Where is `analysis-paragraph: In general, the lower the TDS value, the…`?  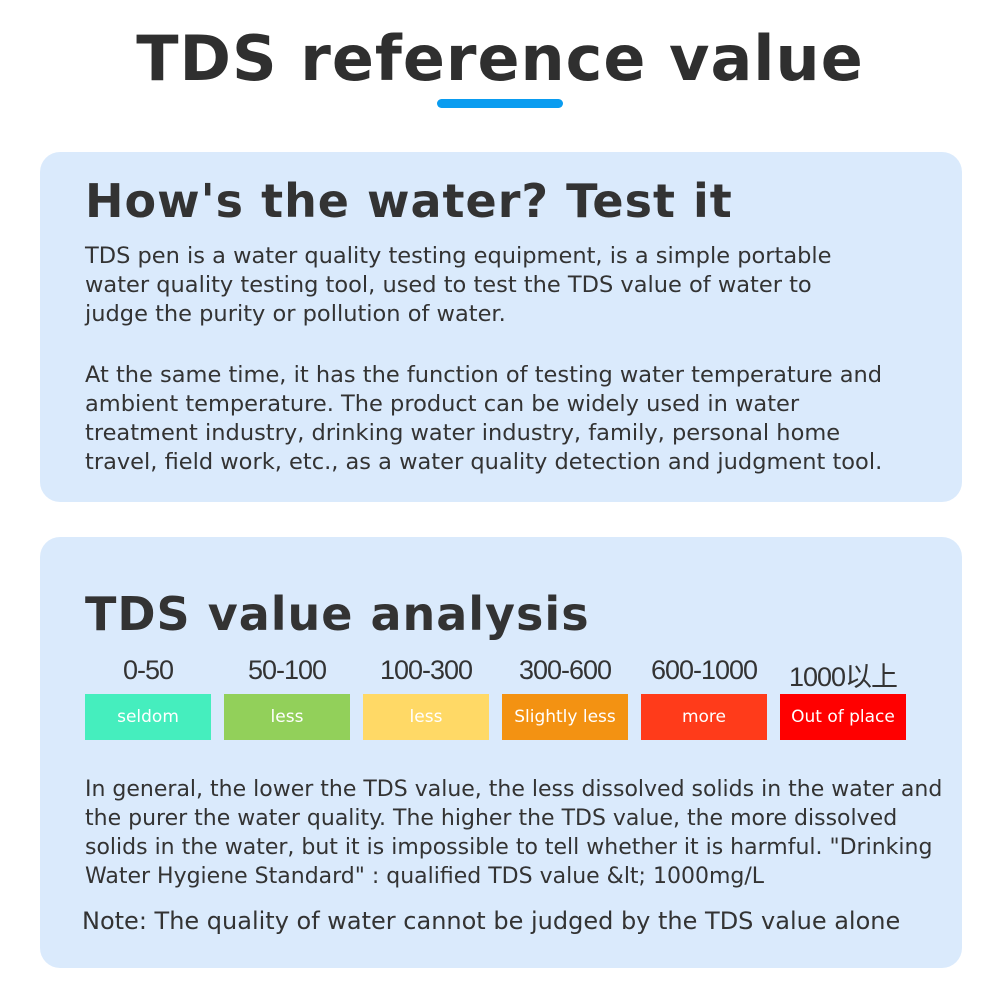 analysis-paragraph: In general, the lower the TDS value, the… is located at coordinates (514, 833).